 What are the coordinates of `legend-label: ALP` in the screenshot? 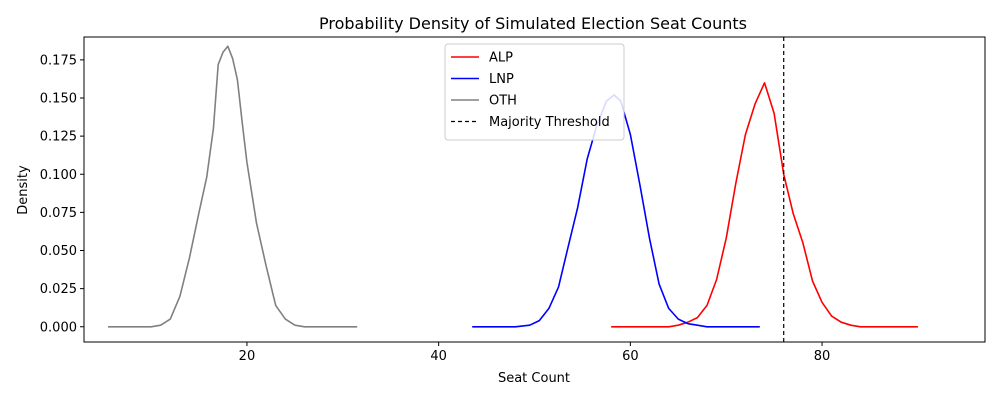 It's located at (501, 58).